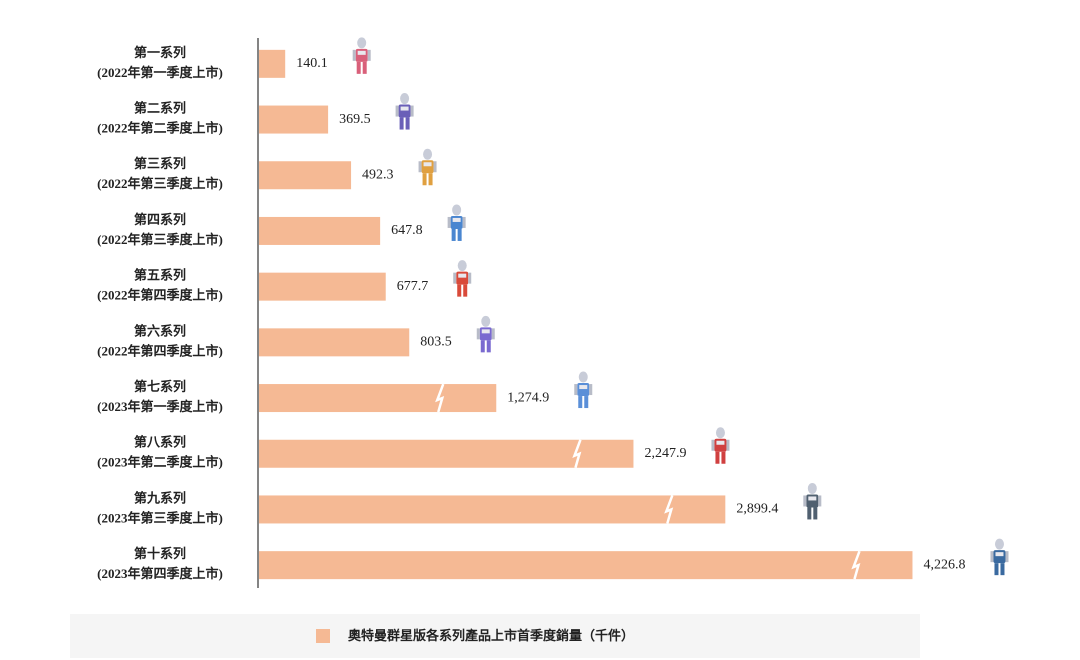 The height and width of the screenshot is (660, 1080). I want to click on legend-band, so click(495, 636).